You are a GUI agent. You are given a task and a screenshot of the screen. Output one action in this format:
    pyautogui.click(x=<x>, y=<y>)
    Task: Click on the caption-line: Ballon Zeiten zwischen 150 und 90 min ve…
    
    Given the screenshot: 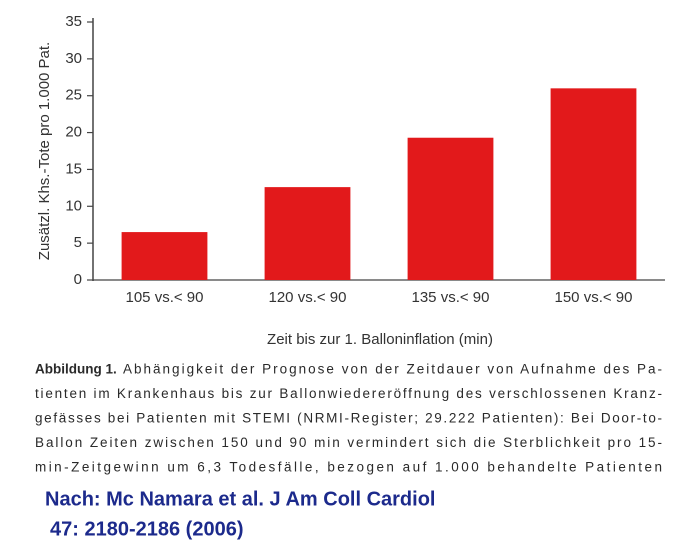 What is the action you would take?
    pyautogui.click(x=348, y=442)
    